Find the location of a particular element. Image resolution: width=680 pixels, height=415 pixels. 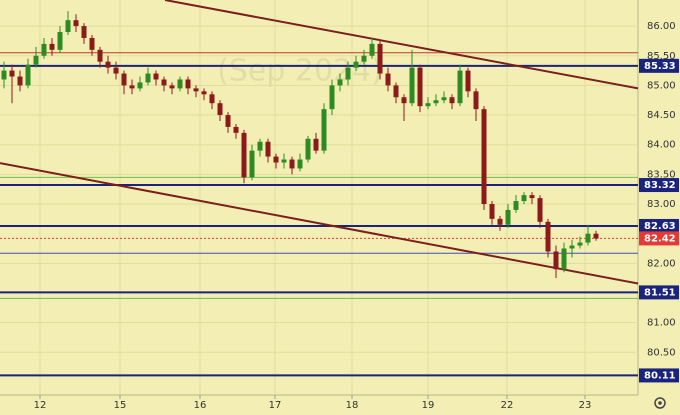

price-label: 85.33 is located at coordinates (660, 66).